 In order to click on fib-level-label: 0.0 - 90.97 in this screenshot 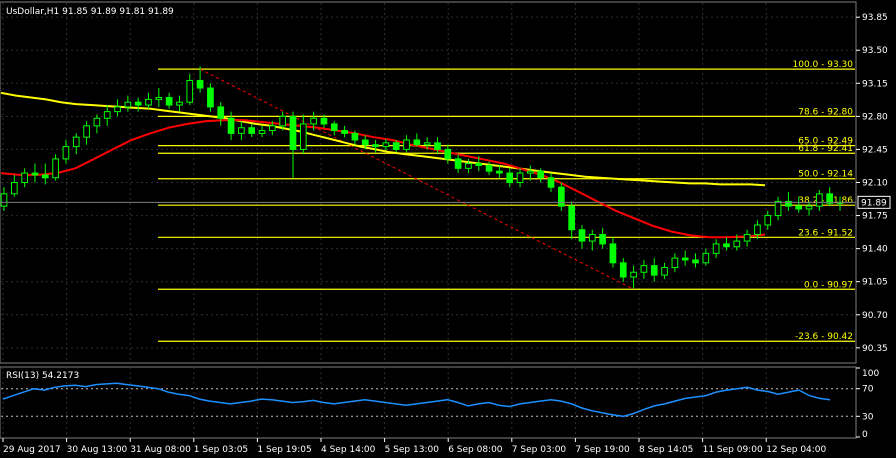, I will do `click(828, 285)`.